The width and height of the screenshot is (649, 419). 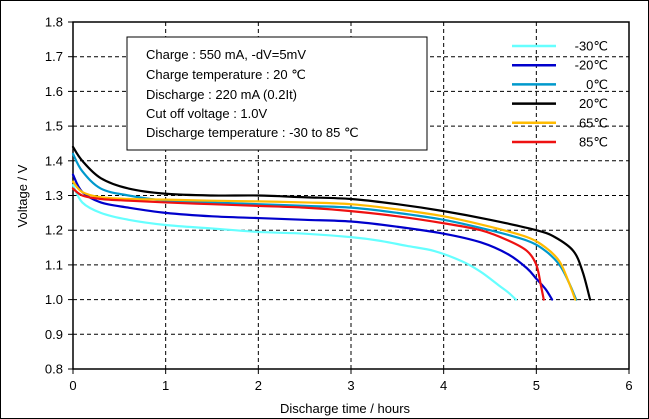 What do you see at coordinates (593, 142) in the screenshot?
I see `legend-label: 85℃` at bounding box center [593, 142].